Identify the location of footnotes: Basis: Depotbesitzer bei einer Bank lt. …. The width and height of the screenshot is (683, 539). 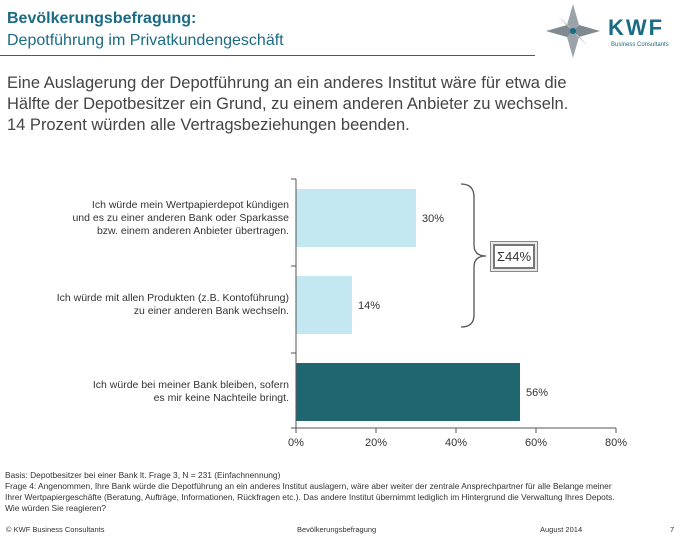
(342, 492).